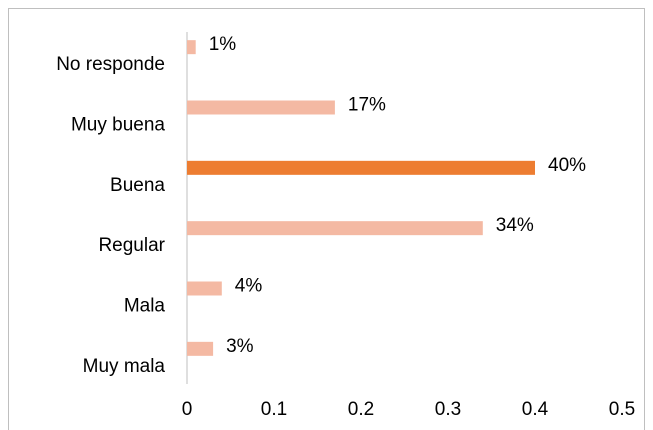 This screenshot has width=653, height=430. What do you see at coordinates (240, 346) in the screenshot?
I see `data-label: 3%` at bounding box center [240, 346].